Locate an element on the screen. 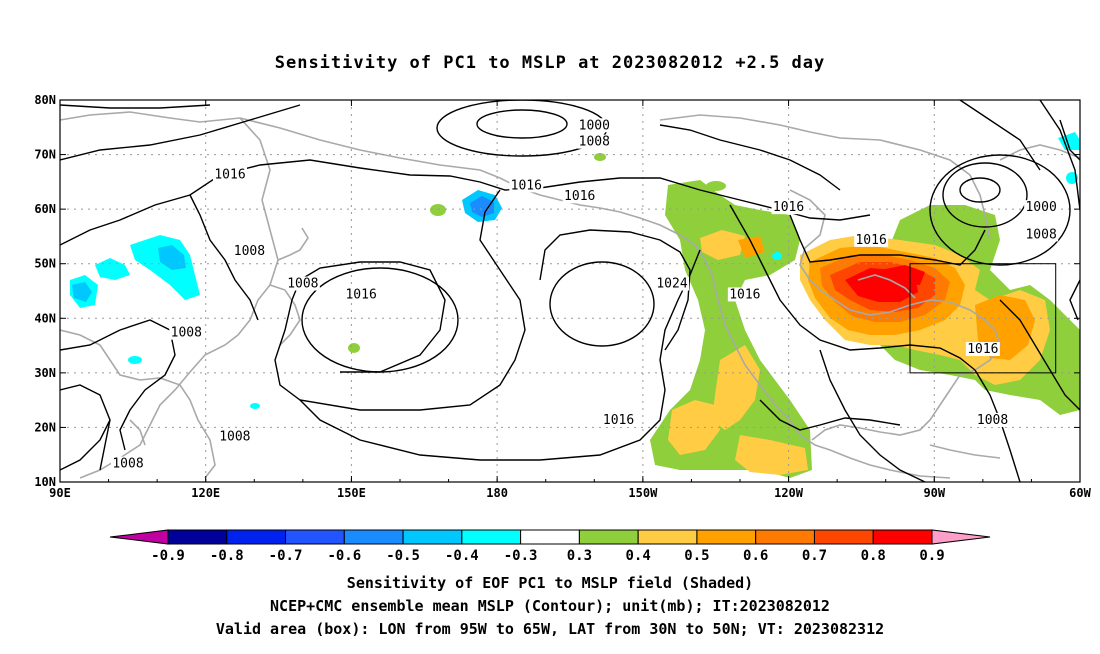 This screenshot has height=654, width=1100. lat-tick-label: 30N is located at coordinates (45, 373).